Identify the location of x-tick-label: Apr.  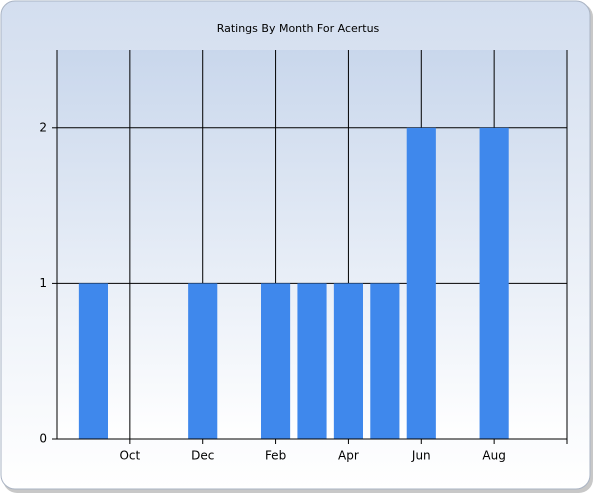
(348, 456).